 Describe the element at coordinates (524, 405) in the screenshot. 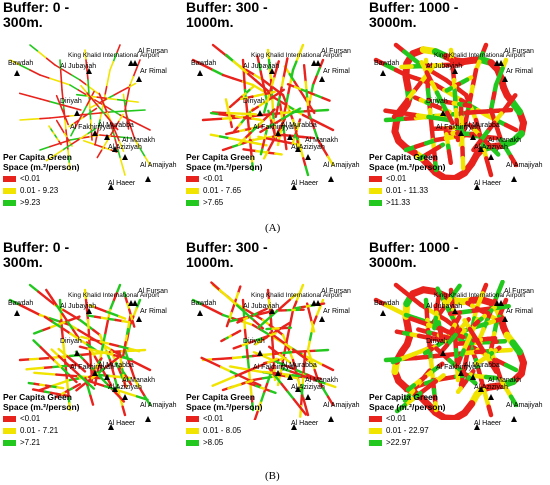

I see `place-label: Al Amajiyah` at that location.